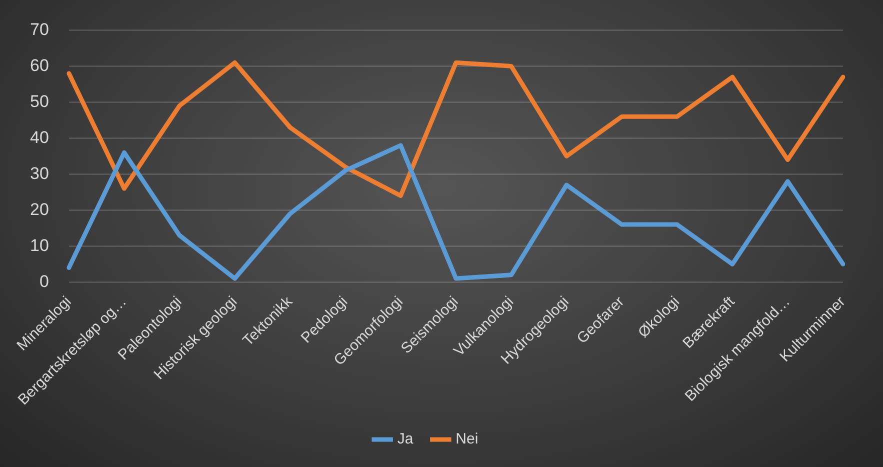 Image resolution: width=883 pixels, height=467 pixels. I want to click on legend-label: Ja, so click(405, 439).